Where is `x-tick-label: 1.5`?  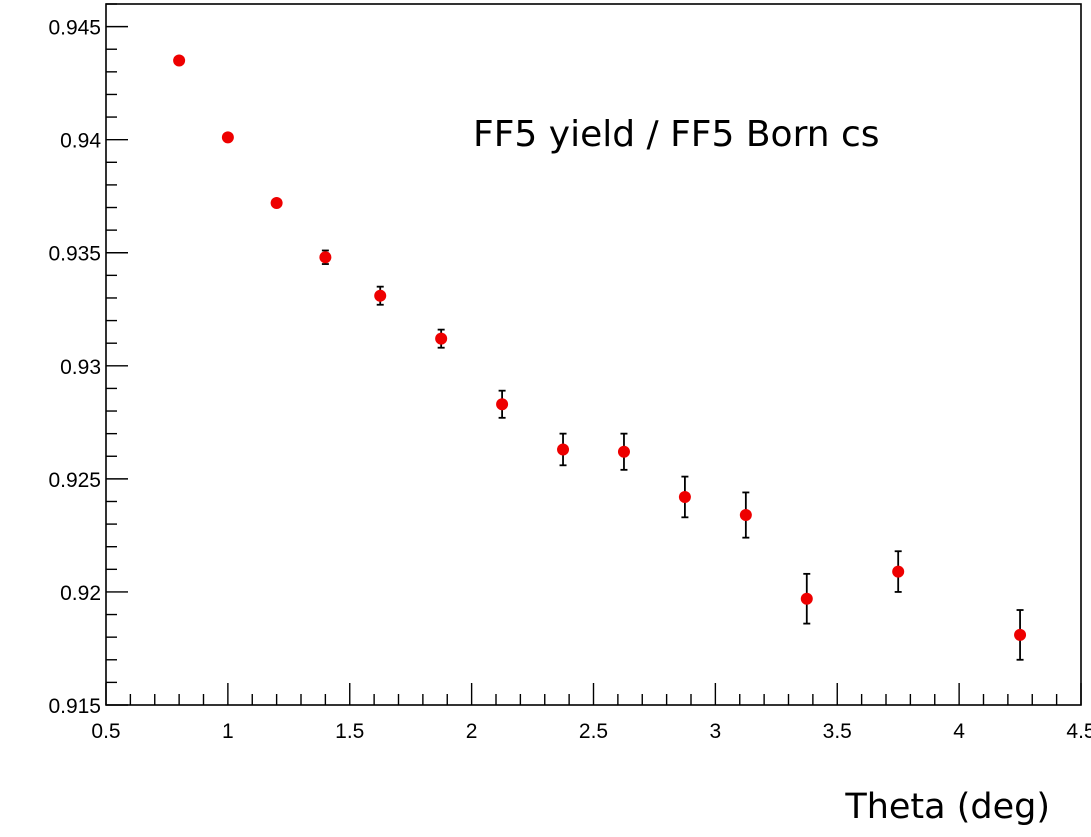
x-tick-label: 1.5 is located at coordinates (349, 731).